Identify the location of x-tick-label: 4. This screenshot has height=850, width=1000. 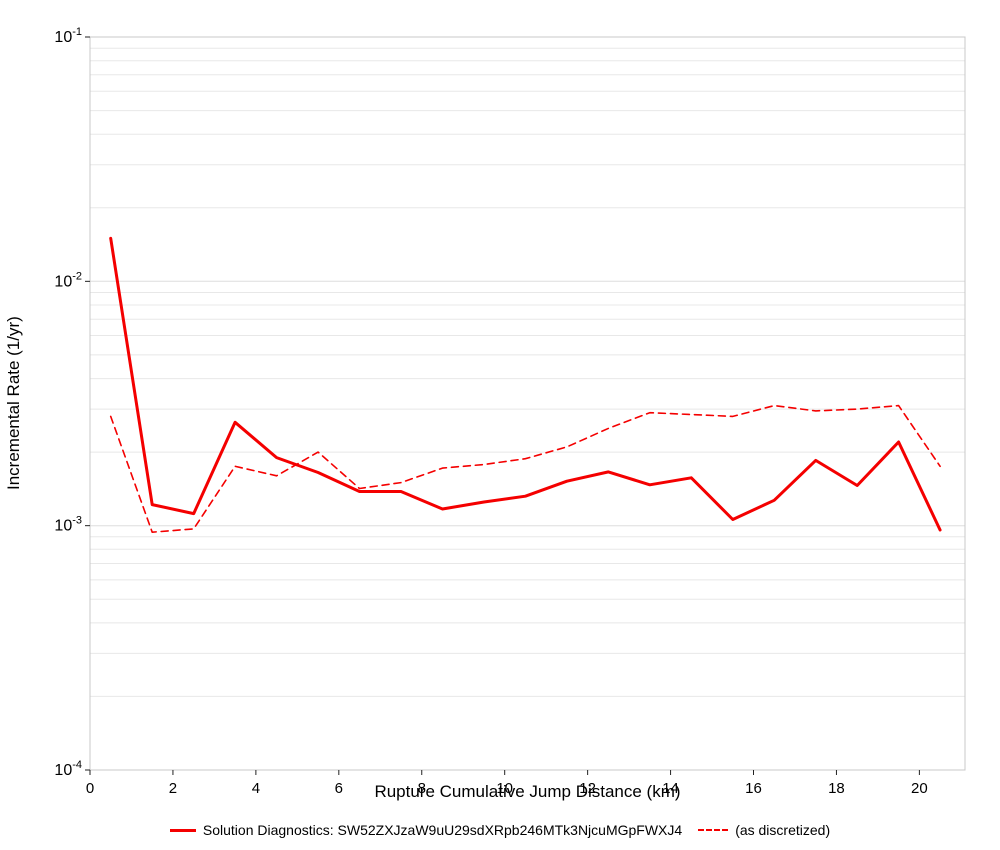
(256, 788).